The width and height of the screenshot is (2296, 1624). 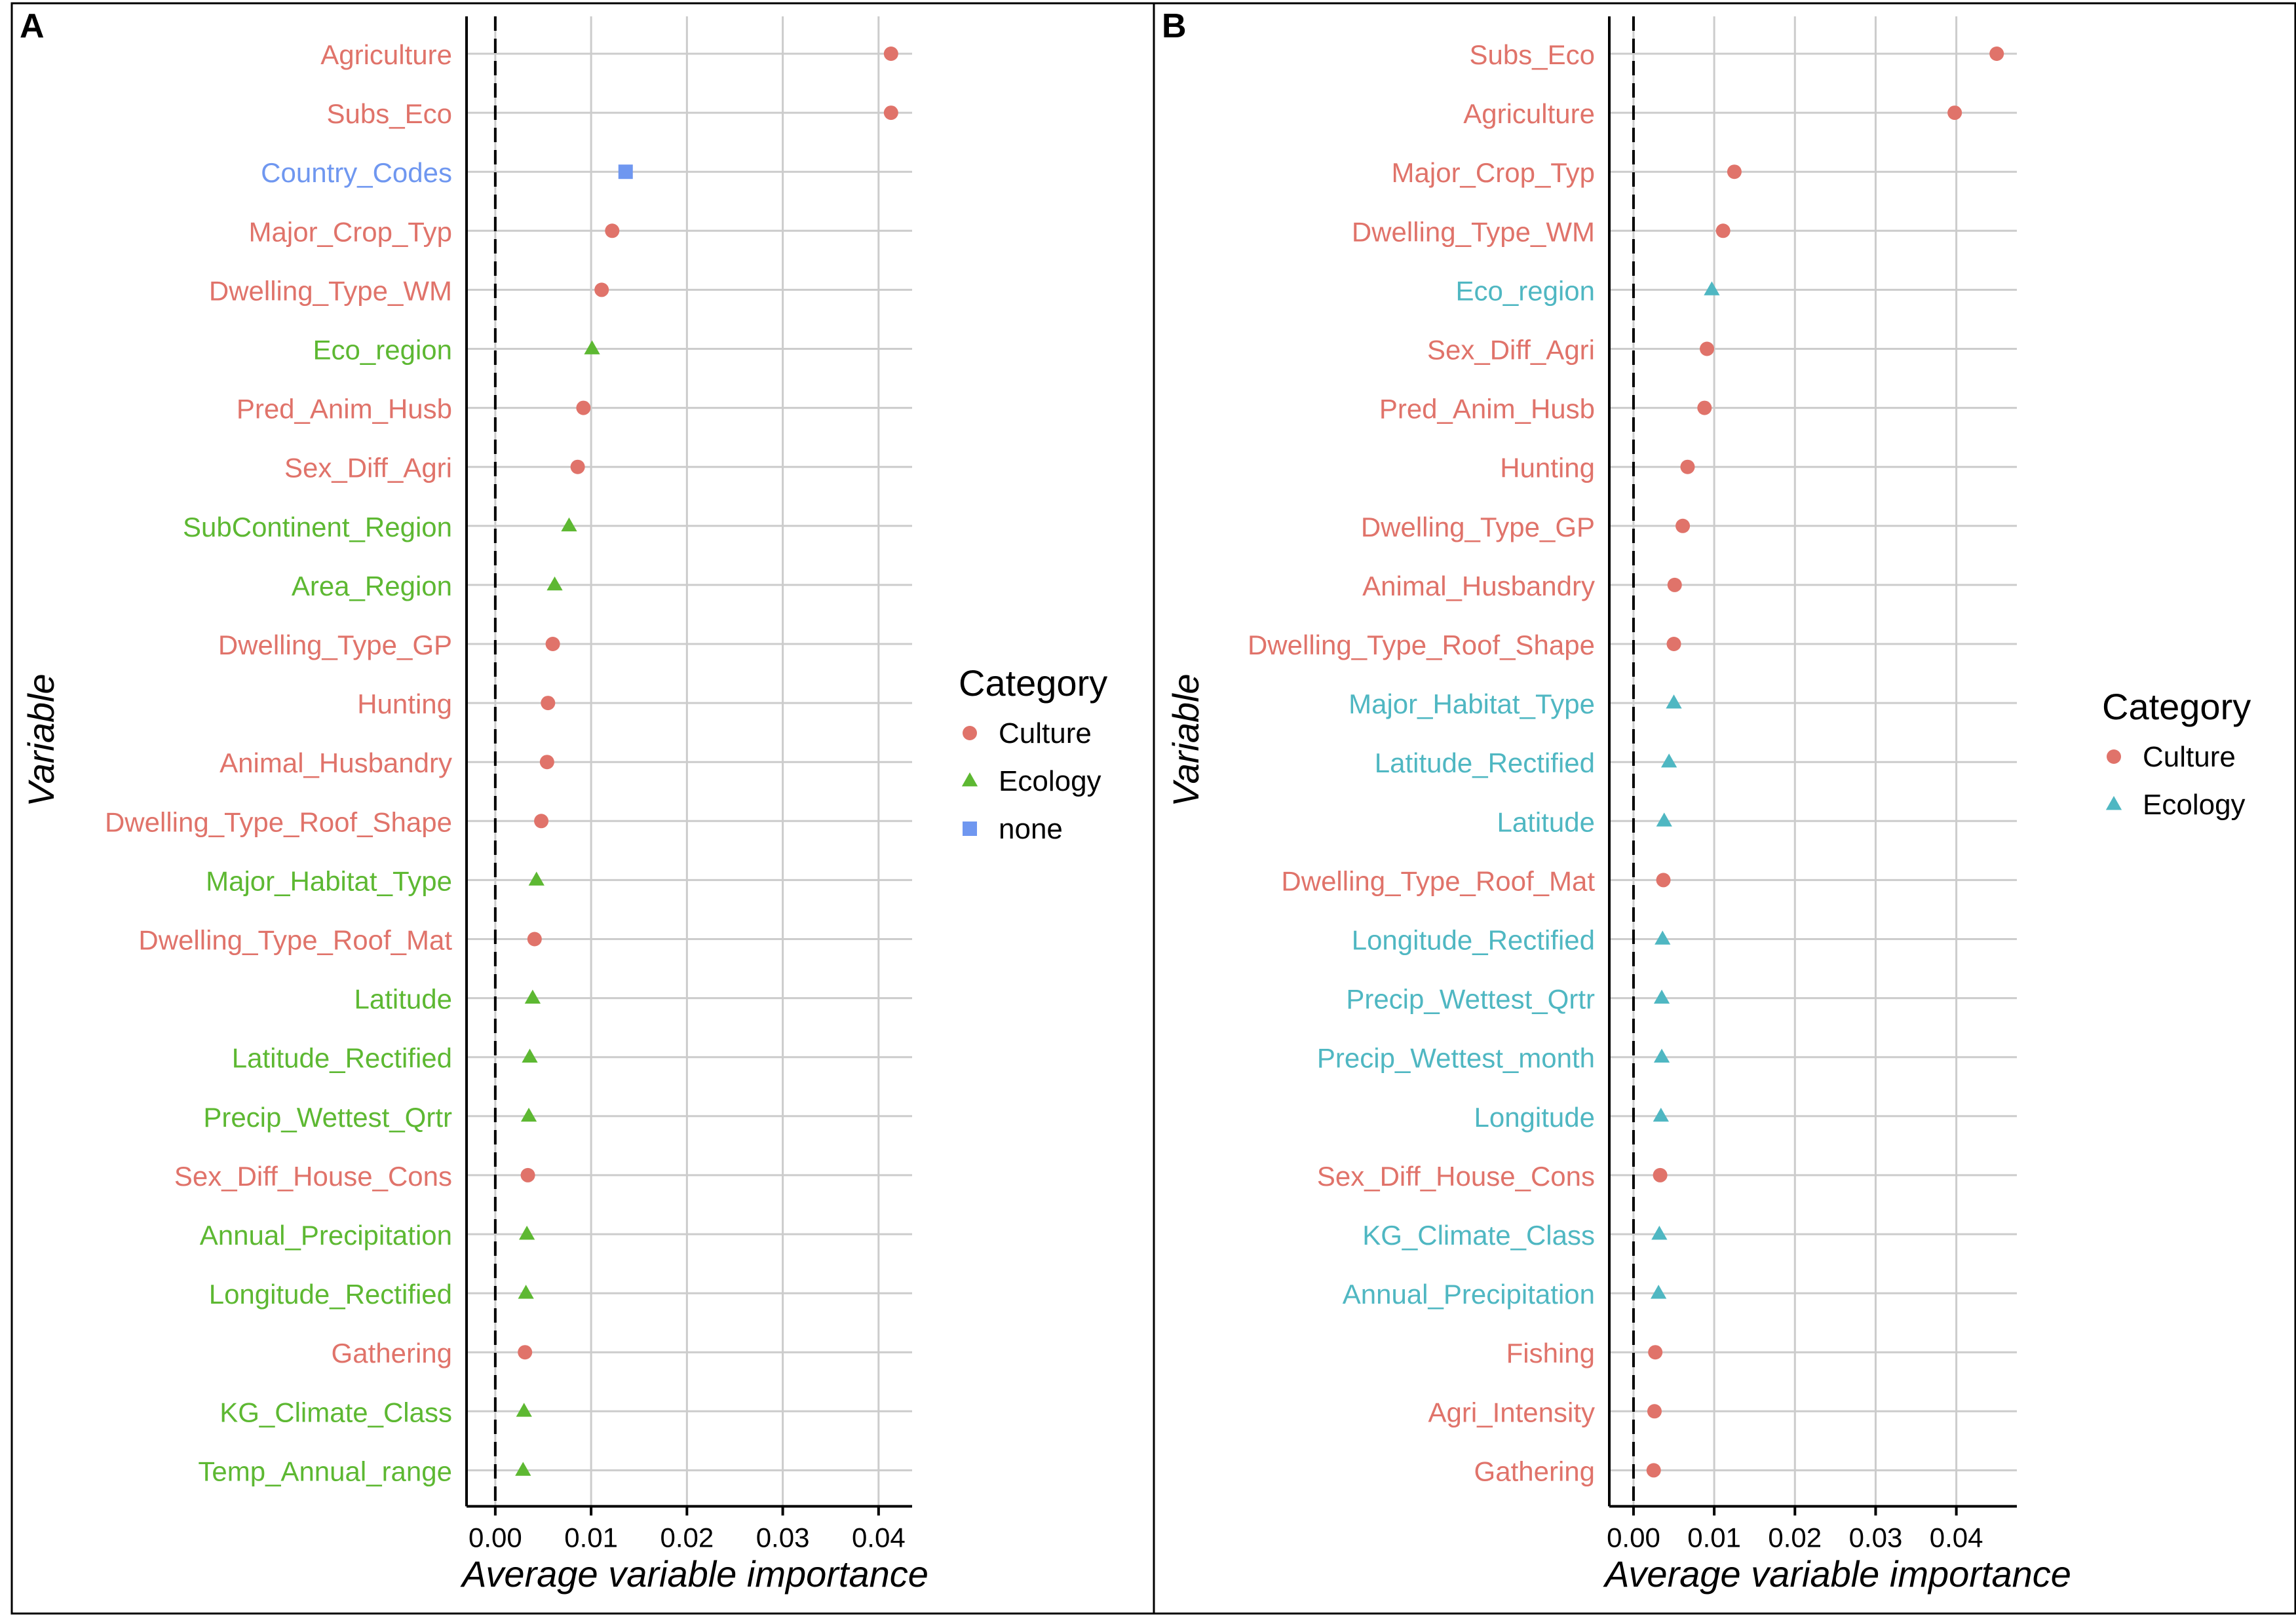 I want to click on point-major-habitat-type, so click(x=1674, y=701).